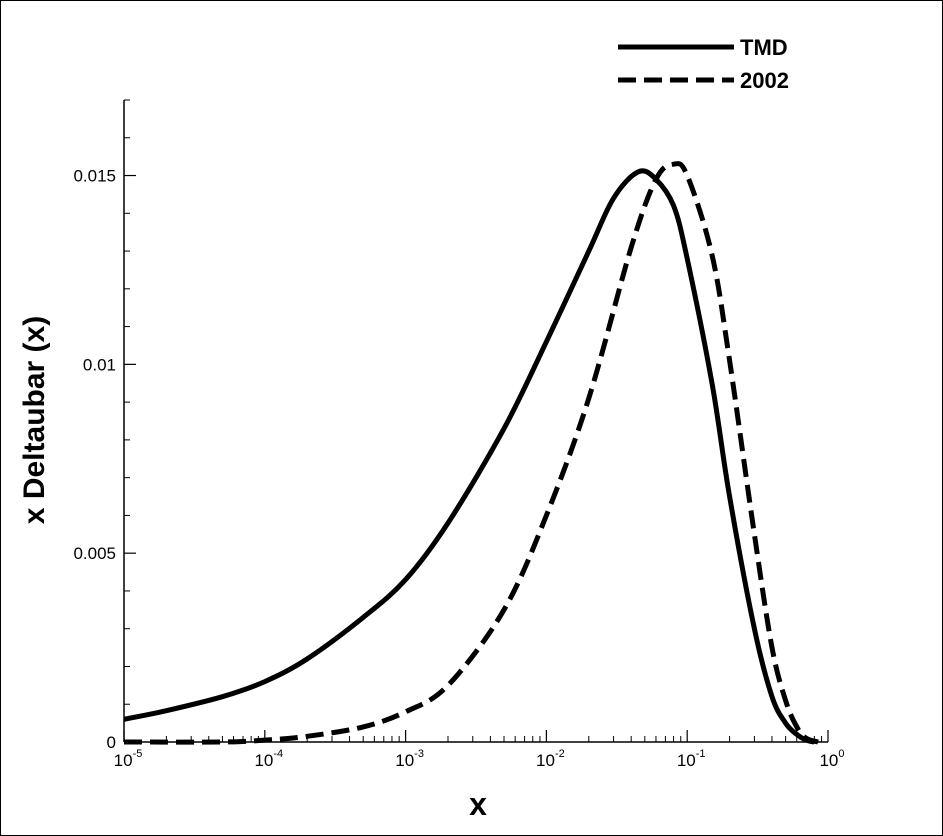 The height and width of the screenshot is (836, 943). I want to click on y-tick-label: 0.01, so click(99, 364).